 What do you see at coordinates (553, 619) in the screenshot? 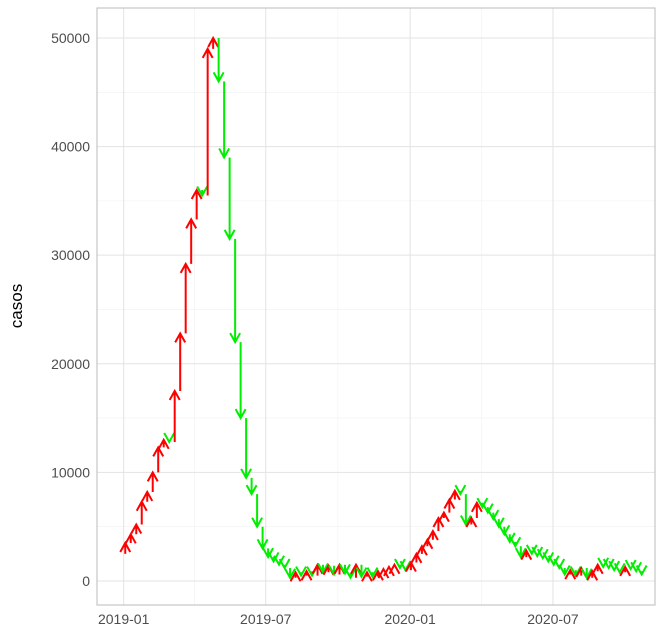
I see `x-tick-label: 2020-07` at bounding box center [553, 619].